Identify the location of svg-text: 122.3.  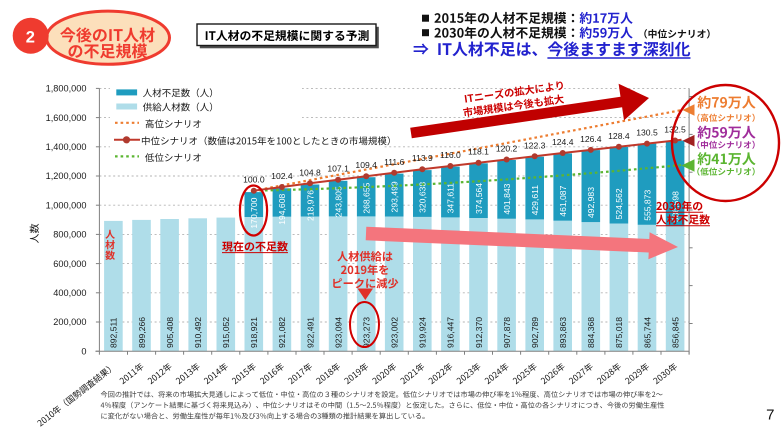
(535, 145).